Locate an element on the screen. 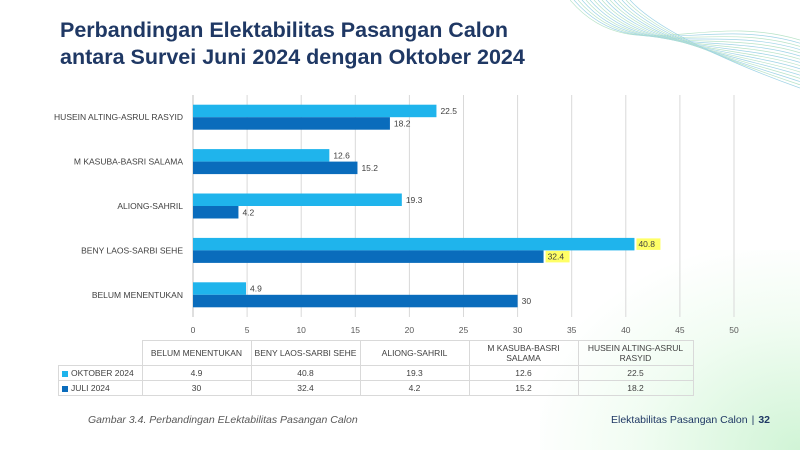  data-label: 12.6 is located at coordinates (341, 155).